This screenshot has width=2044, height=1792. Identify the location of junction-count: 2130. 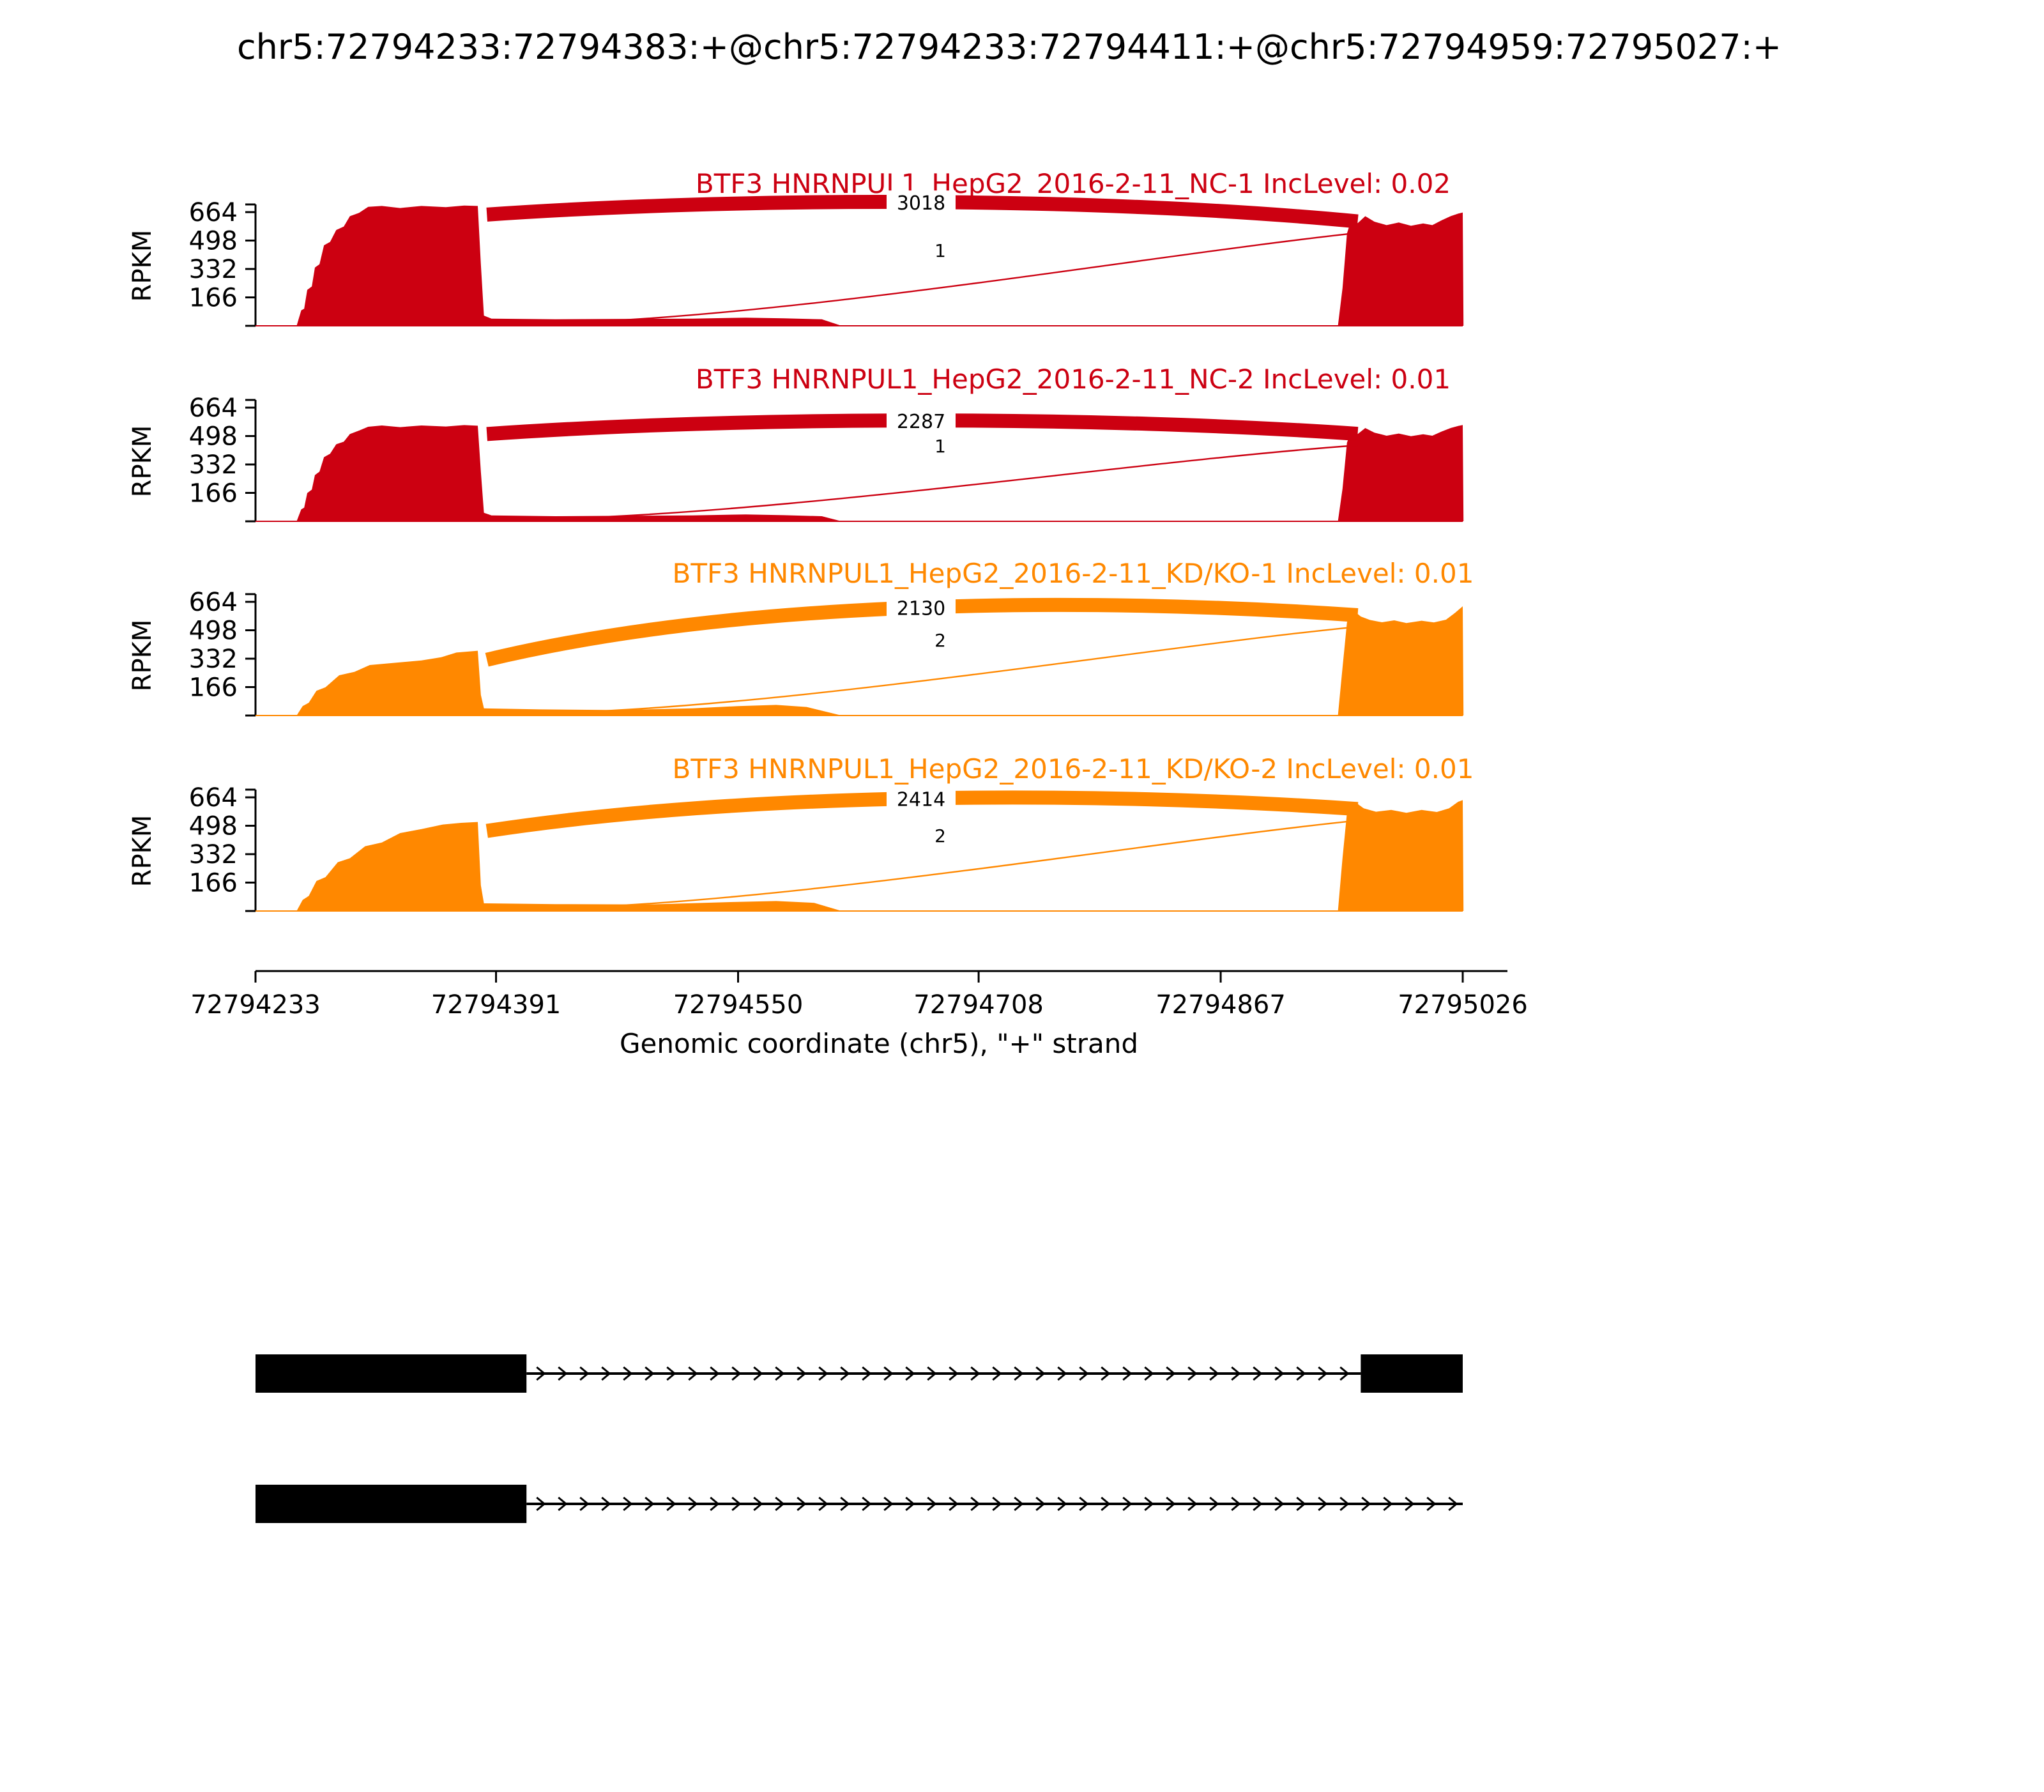
(921, 609).